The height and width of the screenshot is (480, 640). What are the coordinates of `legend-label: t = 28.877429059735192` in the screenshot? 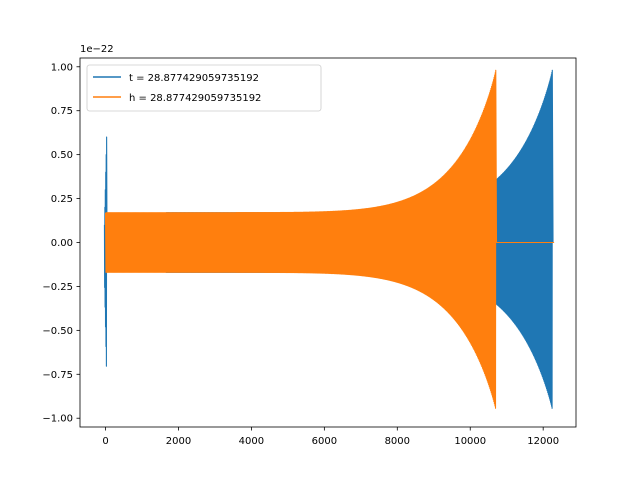 It's located at (194, 78).